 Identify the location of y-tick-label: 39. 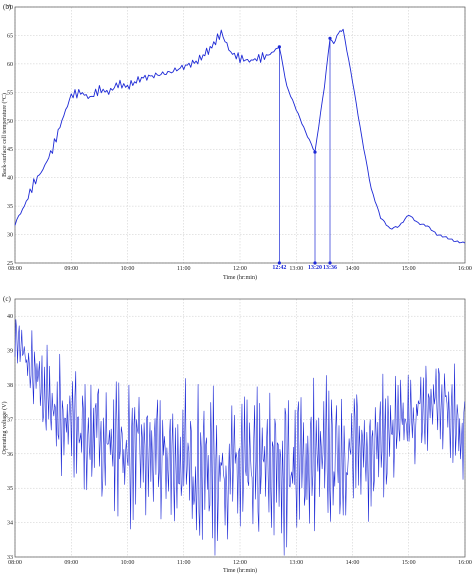
(10, 352).